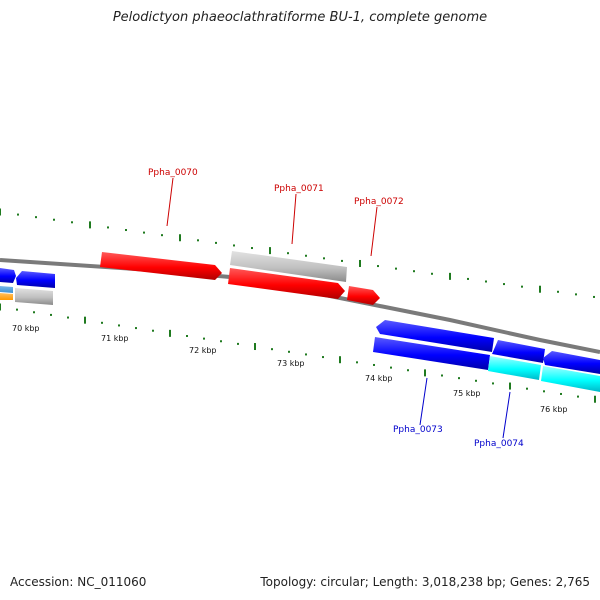  I want to click on tick-label: 73 kbp, so click(291, 363).